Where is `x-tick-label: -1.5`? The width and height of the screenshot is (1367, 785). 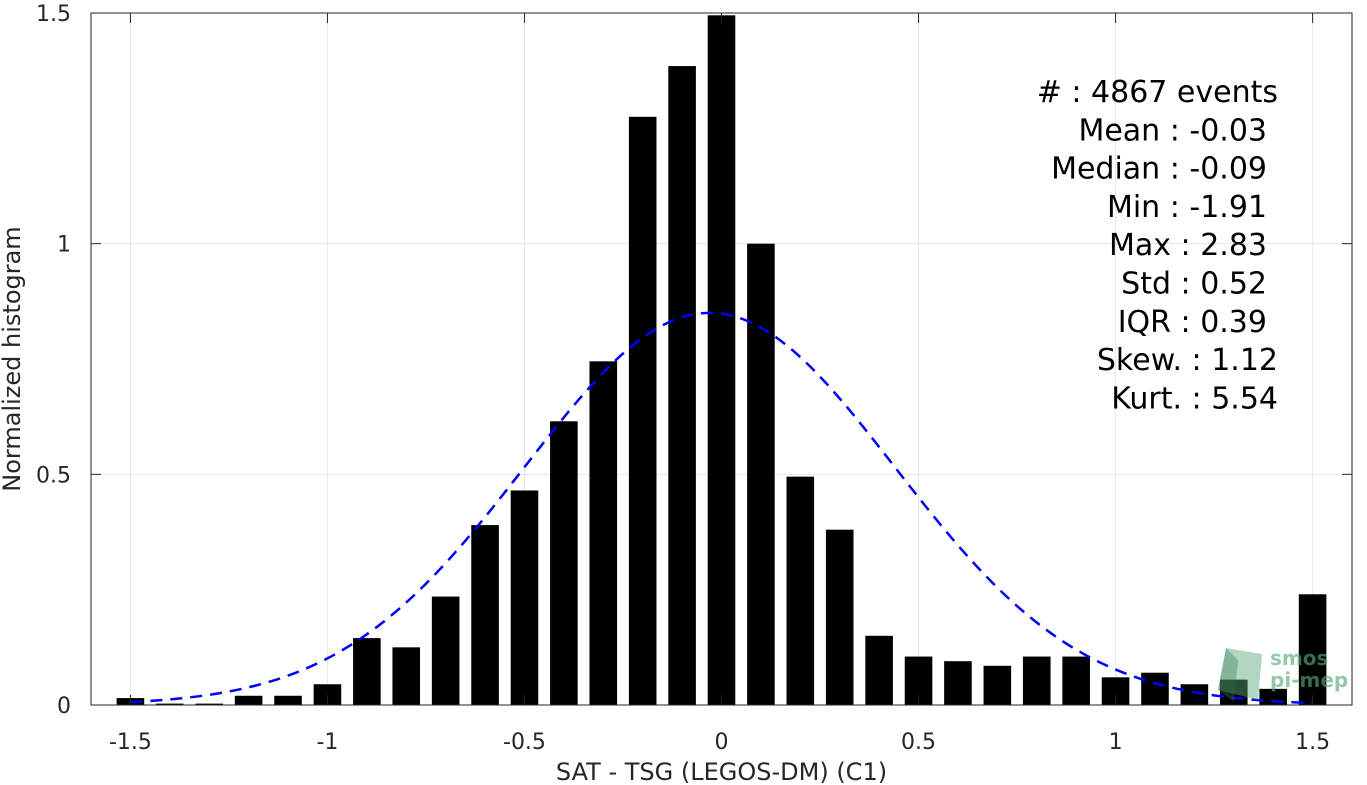 x-tick-label: -1.5 is located at coordinates (130, 742).